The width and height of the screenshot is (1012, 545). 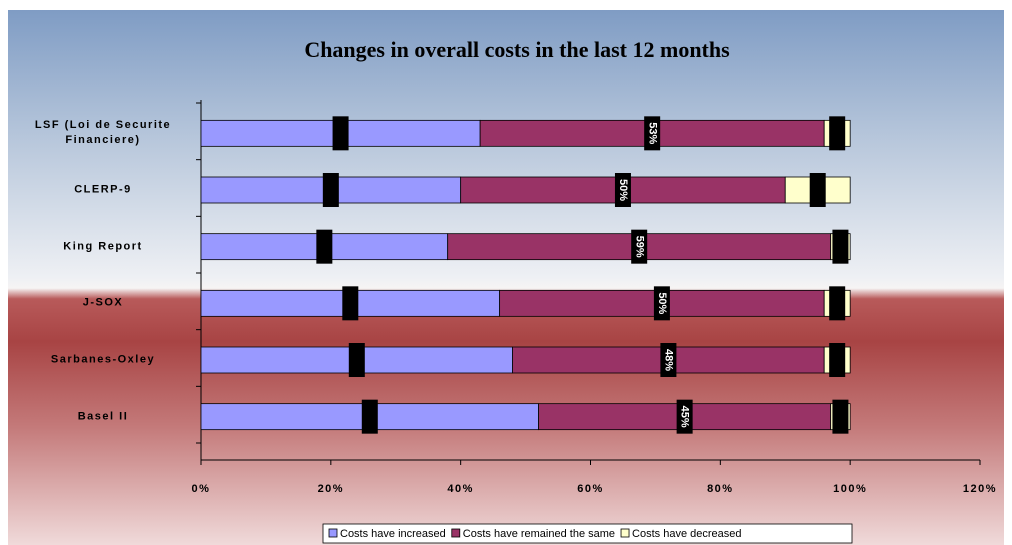 I want to click on y-tick-label: King Report, so click(x=103, y=246).